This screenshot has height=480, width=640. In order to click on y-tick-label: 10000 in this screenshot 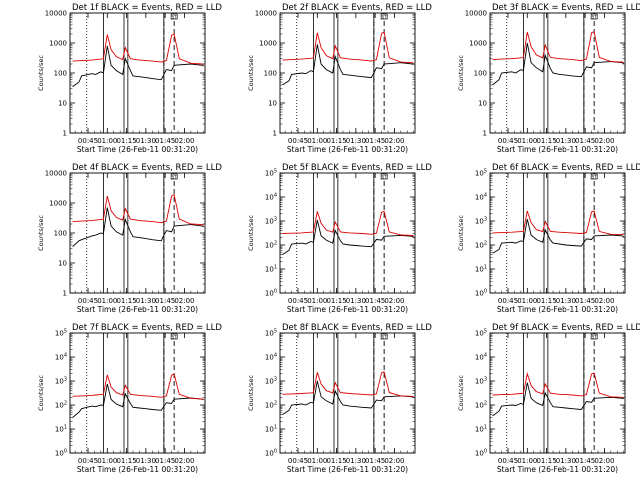, I will do `click(476, 14)`.